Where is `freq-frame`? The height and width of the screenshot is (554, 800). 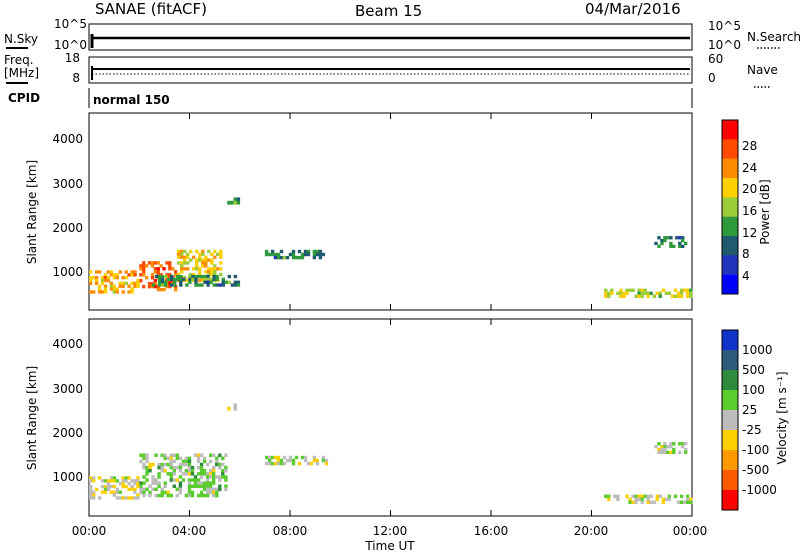 freq-frame is located at coordinates (390, 70).